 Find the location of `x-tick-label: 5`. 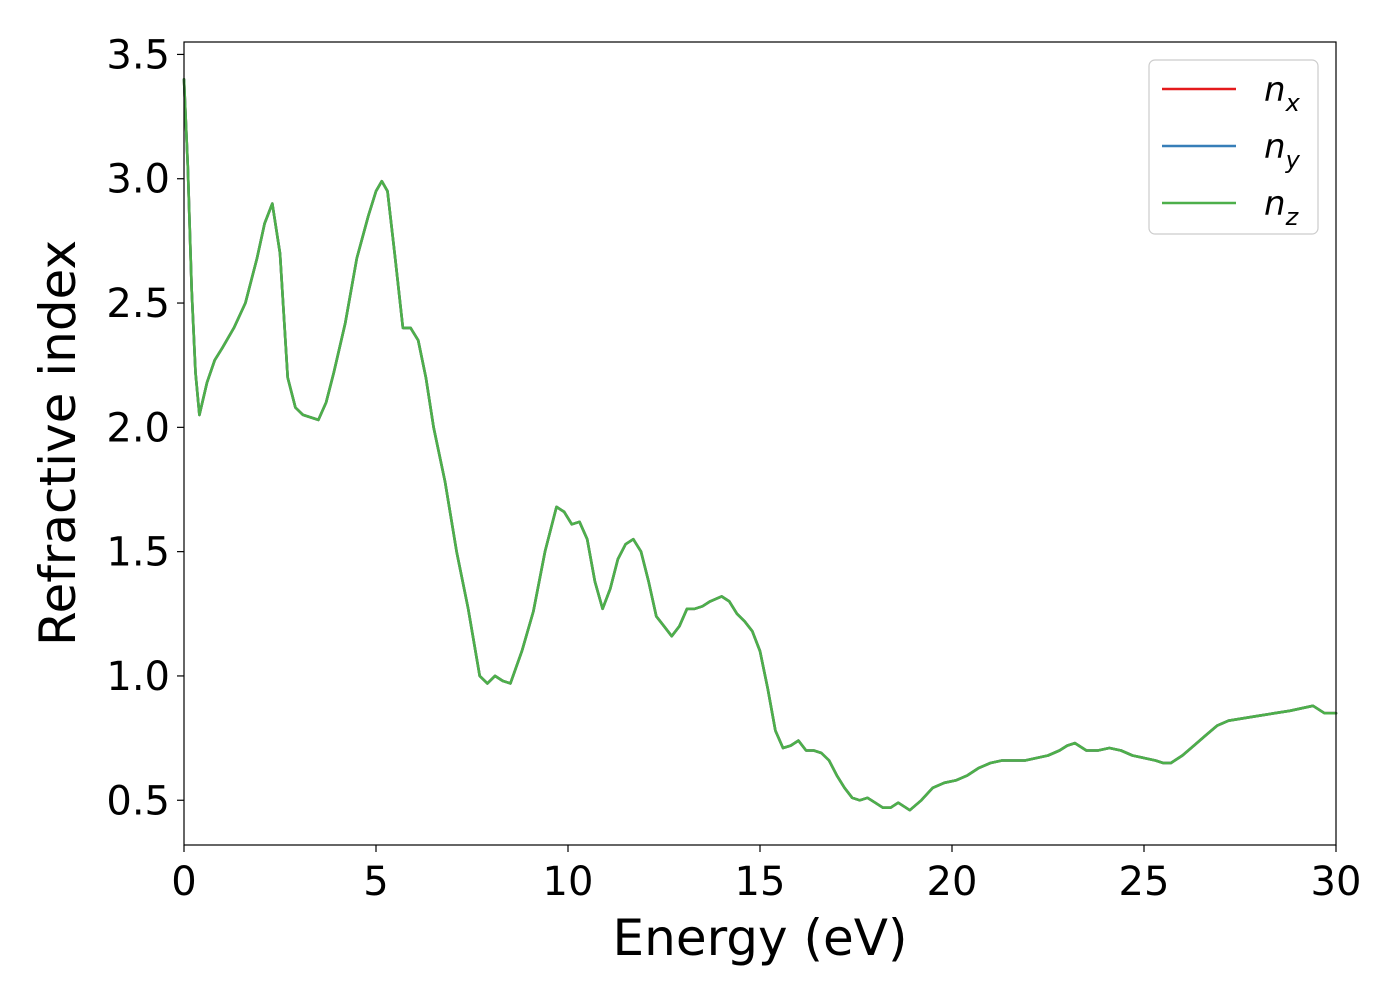

x-tick-label: 5 is located at coordinates (375, 882).